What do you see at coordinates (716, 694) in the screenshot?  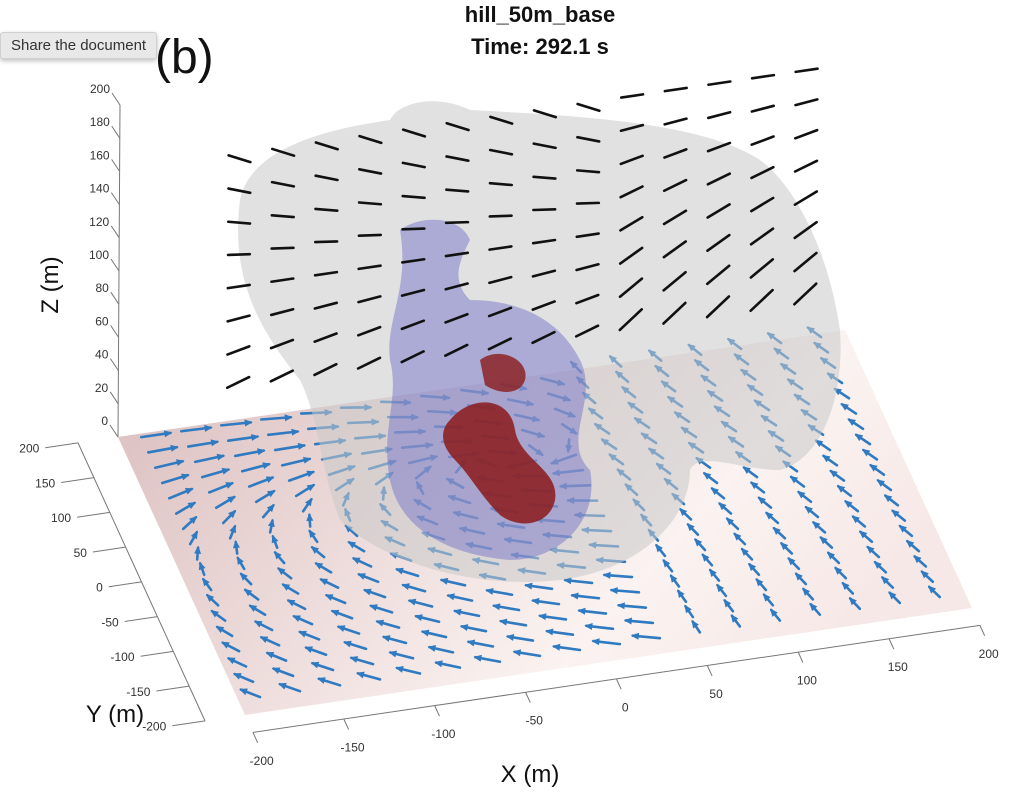 I see `x-tick-label: 50` at bounding box center [716, 694].